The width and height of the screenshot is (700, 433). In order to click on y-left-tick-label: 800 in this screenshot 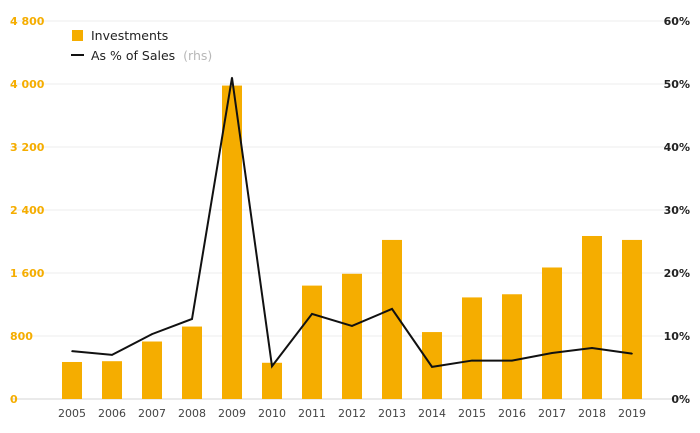, I will do `click(21, 336)`.